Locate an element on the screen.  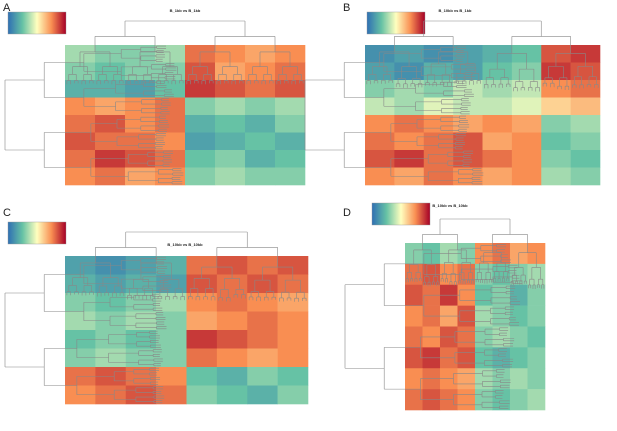
chart-title: B_1kb vs B_1kb is located at coordinates (185, 10).